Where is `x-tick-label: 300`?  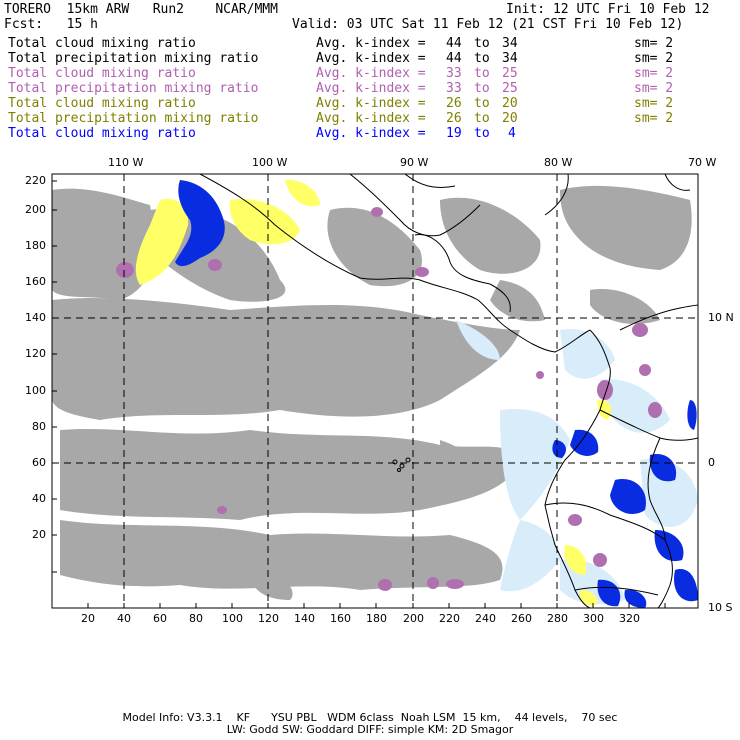
x-tick-label: 300 is located at coordinates (593, 618).